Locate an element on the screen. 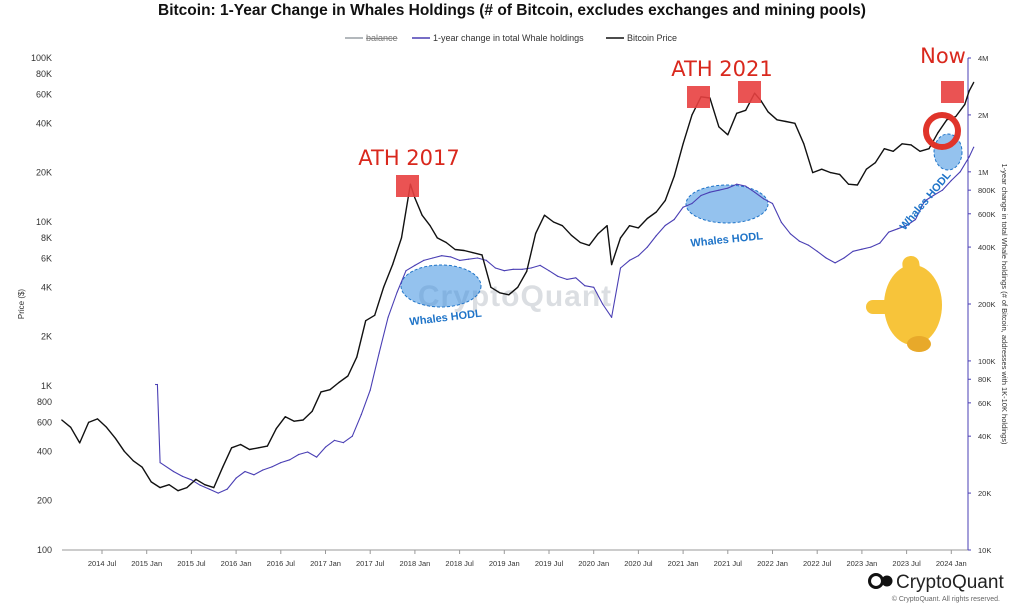  annotation-ath-2021: ATH 2021 is located at coordinates (721, 69).